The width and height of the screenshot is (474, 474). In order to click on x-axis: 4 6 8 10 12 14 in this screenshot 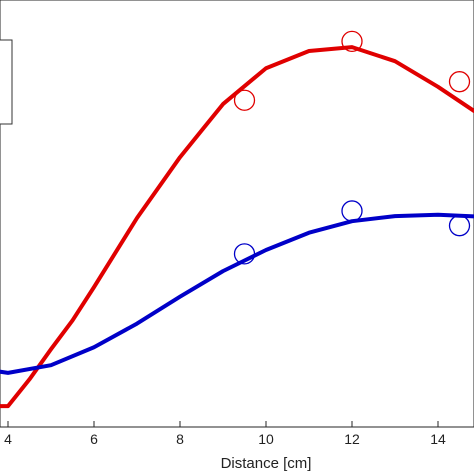, I will do `click(225, 434)`.